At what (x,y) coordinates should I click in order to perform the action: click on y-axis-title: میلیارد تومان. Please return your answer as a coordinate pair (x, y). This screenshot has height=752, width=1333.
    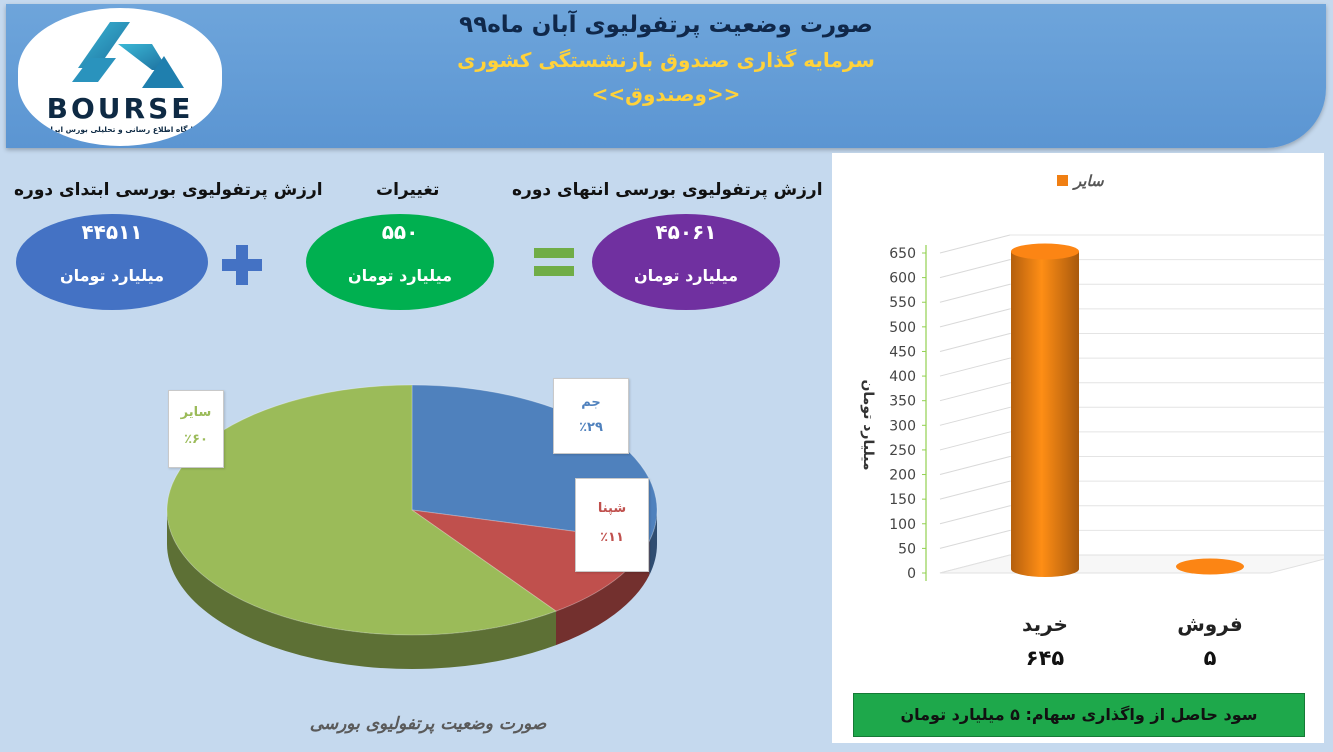
    Looking at the image, I should click on (868, 424).